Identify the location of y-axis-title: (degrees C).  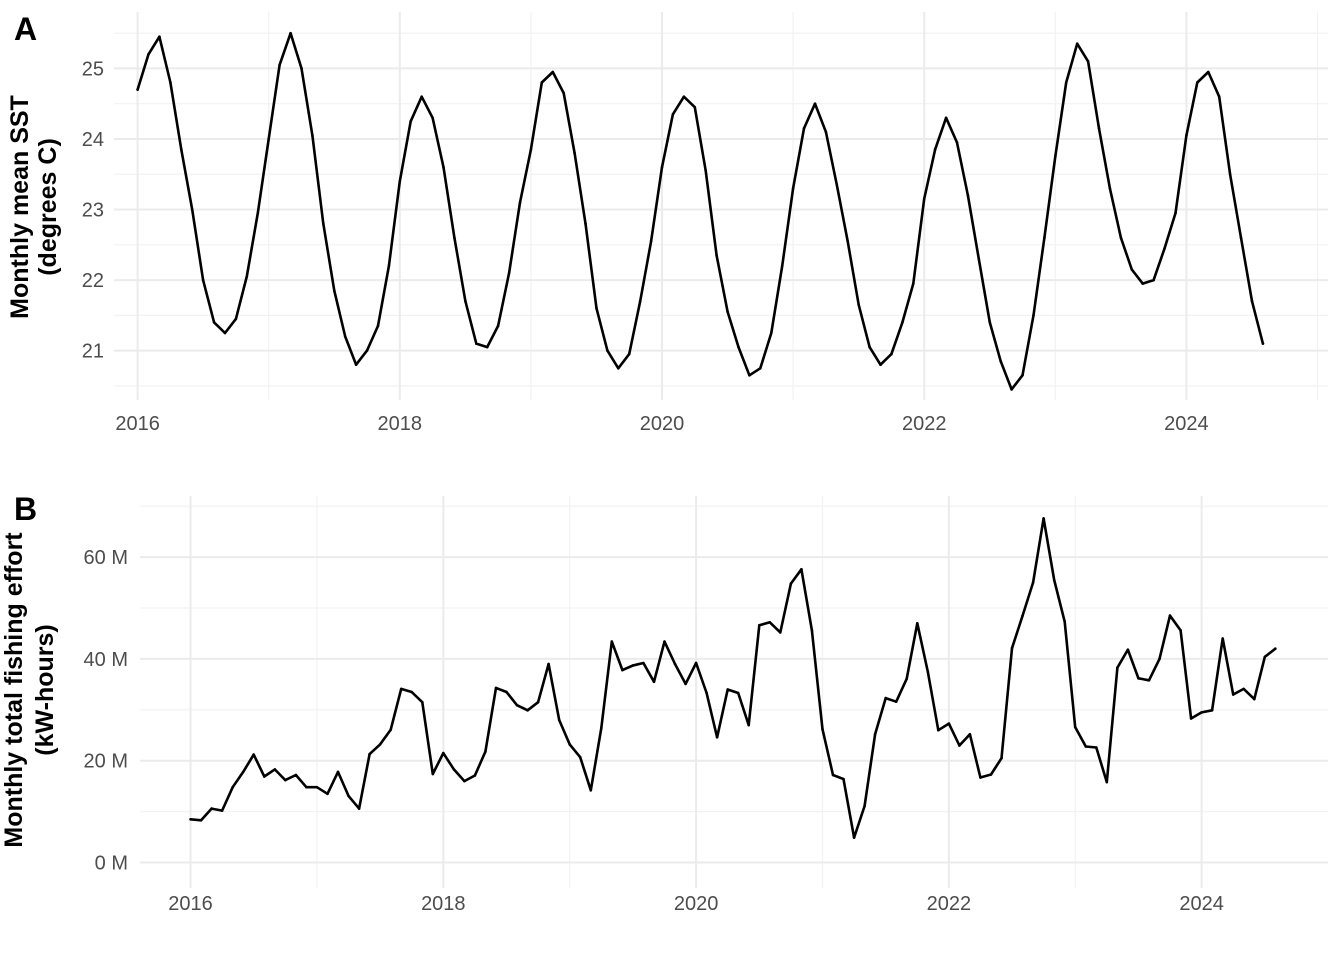
(48, 207).